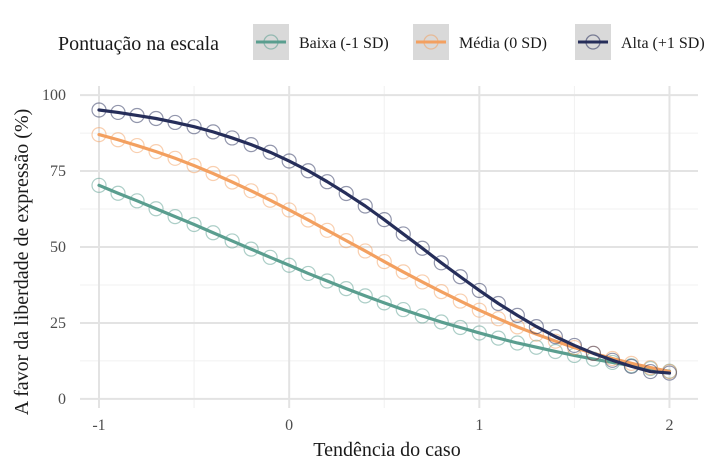 This screenshot has height=473, width=710. I want to click on x-tick-label: -1, so click(98, 425).